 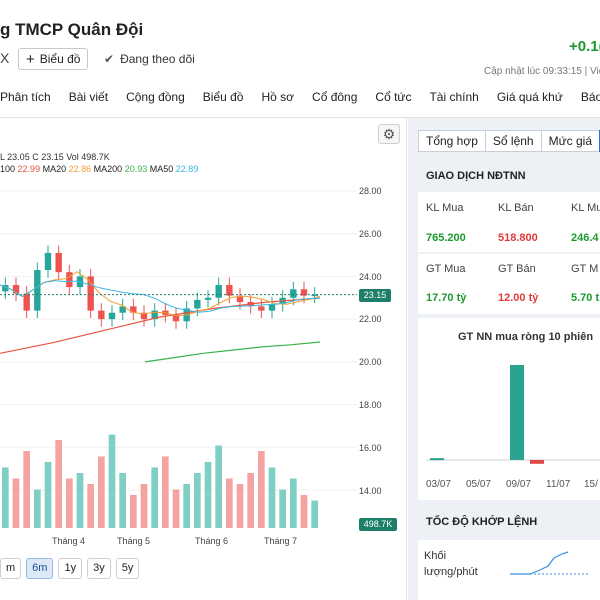 I want to click on range-selector: m 6m 1y 3y 5y, so click(x=70, y=568).